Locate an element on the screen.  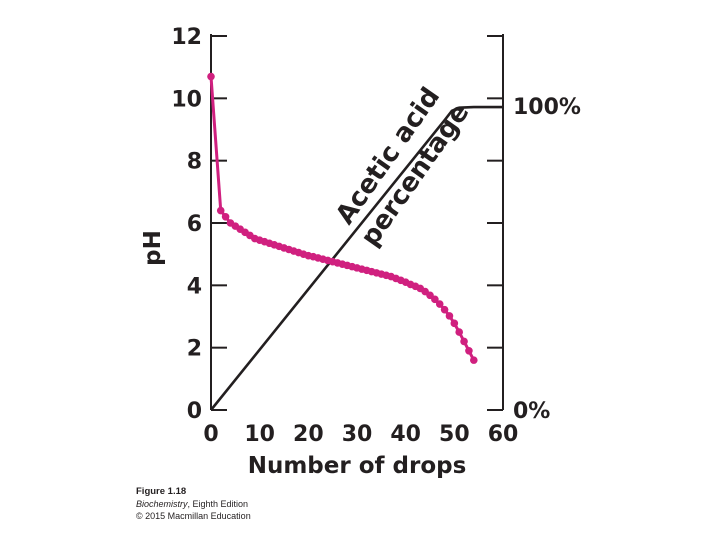
x-axis-title: Number of drops is located at coordinates (357, 466).